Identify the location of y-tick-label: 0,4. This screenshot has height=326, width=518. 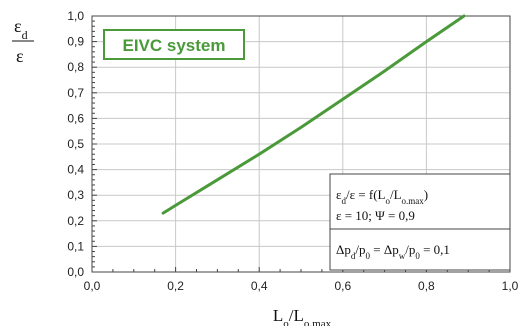
(75, 170).